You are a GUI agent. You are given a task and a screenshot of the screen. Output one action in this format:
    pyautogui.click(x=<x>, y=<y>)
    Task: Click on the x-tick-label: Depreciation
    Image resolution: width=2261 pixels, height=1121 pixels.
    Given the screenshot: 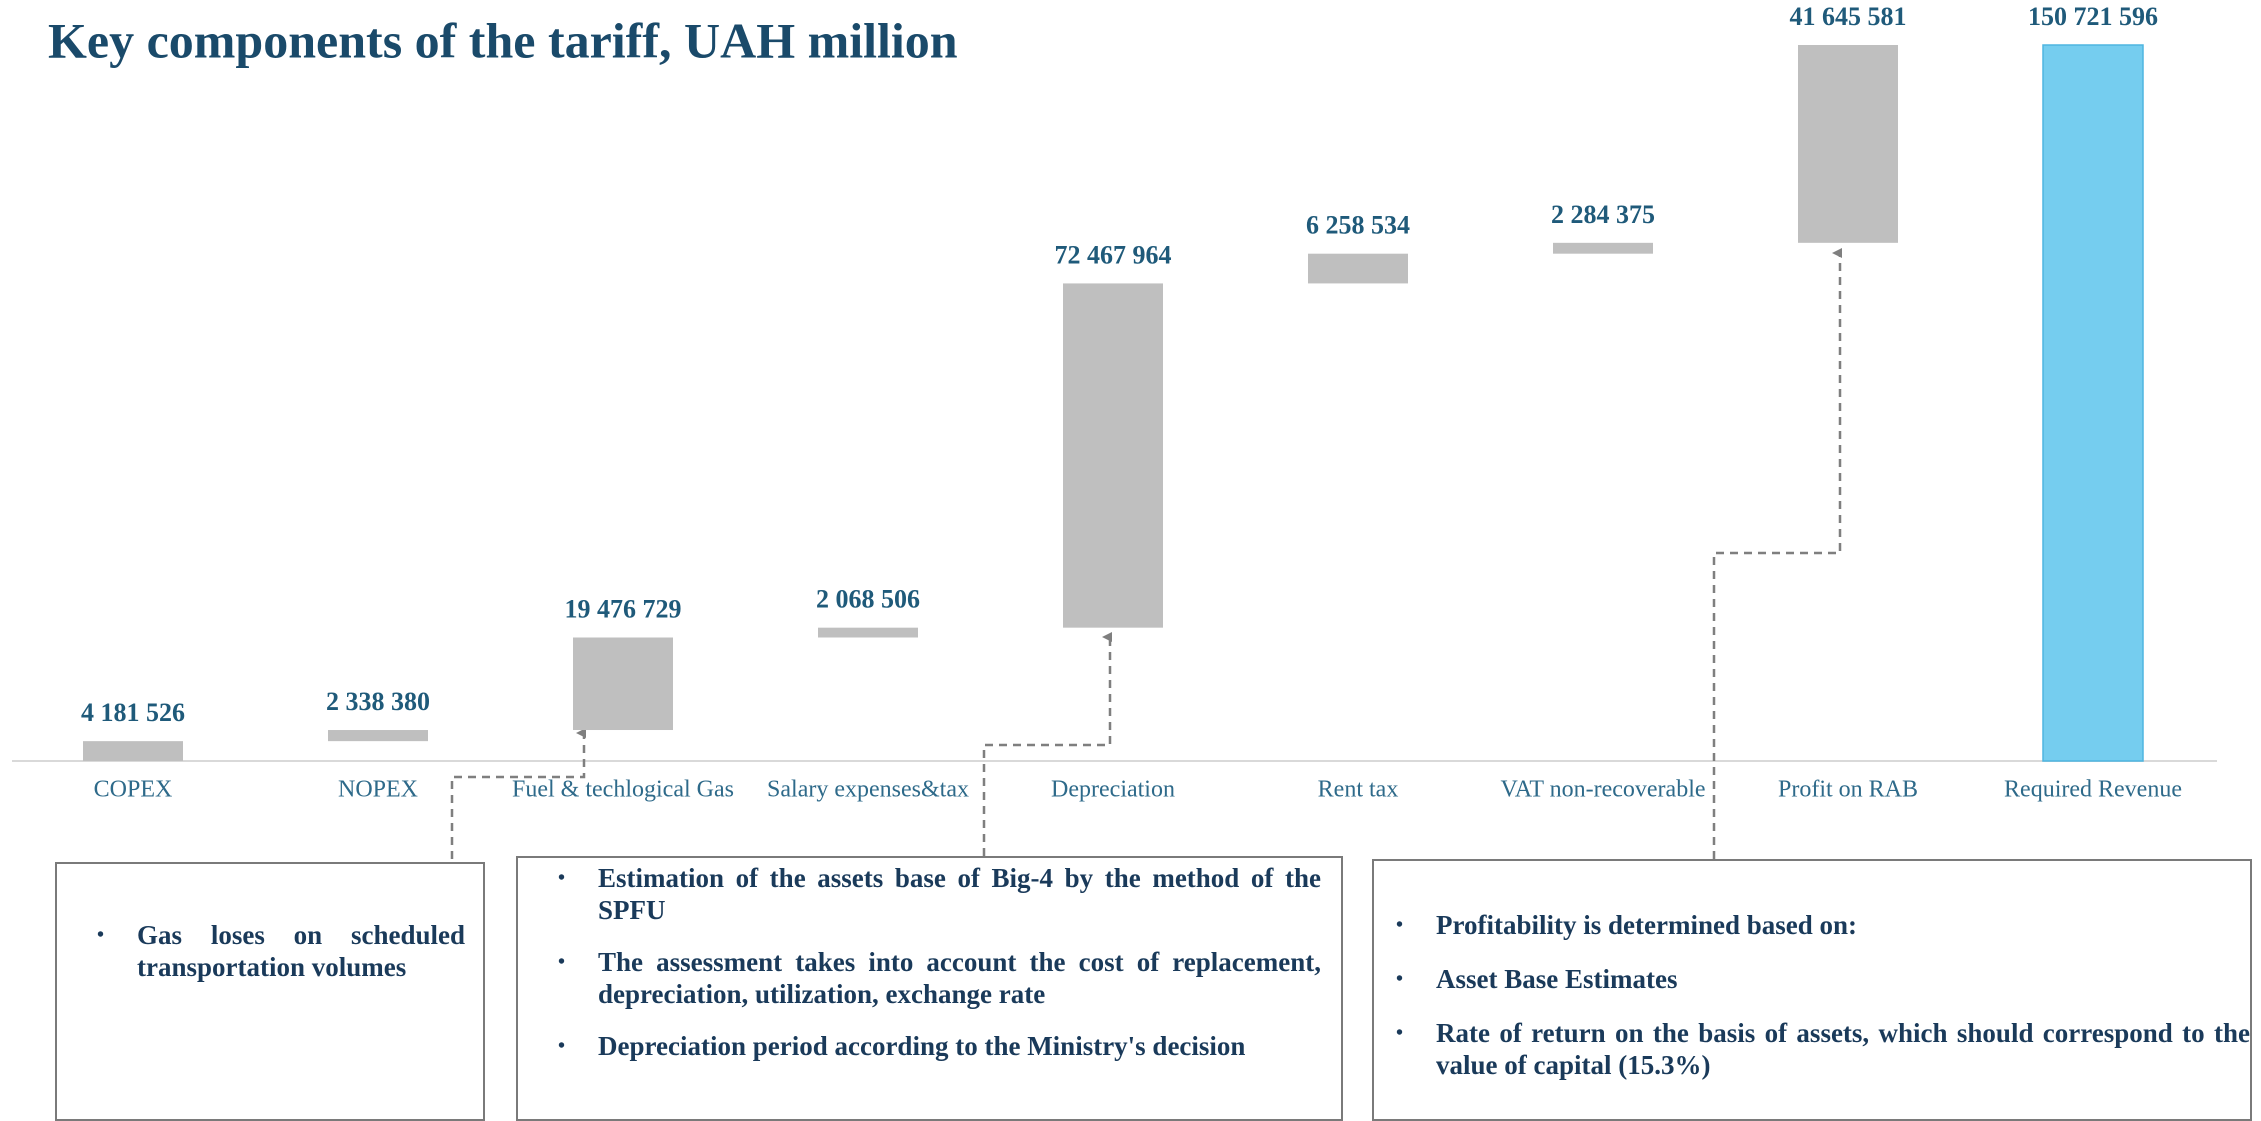 What is the action you would take?
    pyautogui.click(x=1113, y=790)
    